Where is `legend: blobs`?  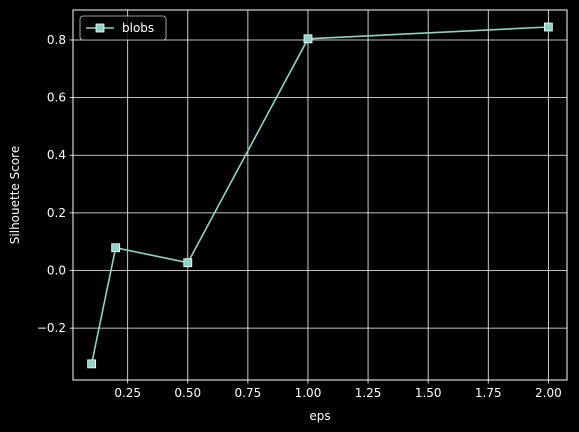
legend: blobs is located at coordinates (123, 28).